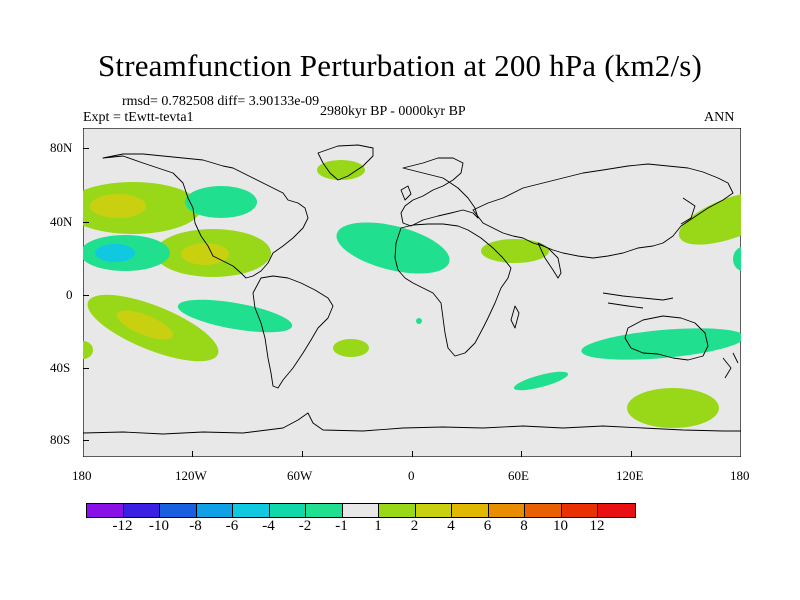 This screenshot has width=800, height=600. Describe the element at coordinates (673, 408) in the screenshot. I see `anomaly-antarctic-positive` at that location.